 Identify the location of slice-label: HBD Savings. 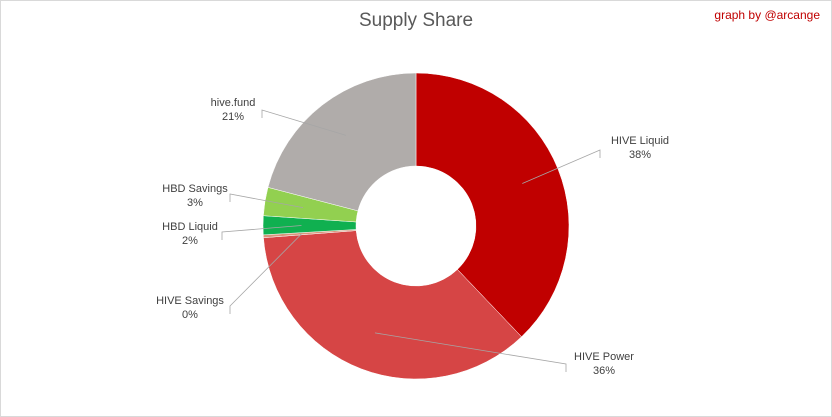
(195, 189).